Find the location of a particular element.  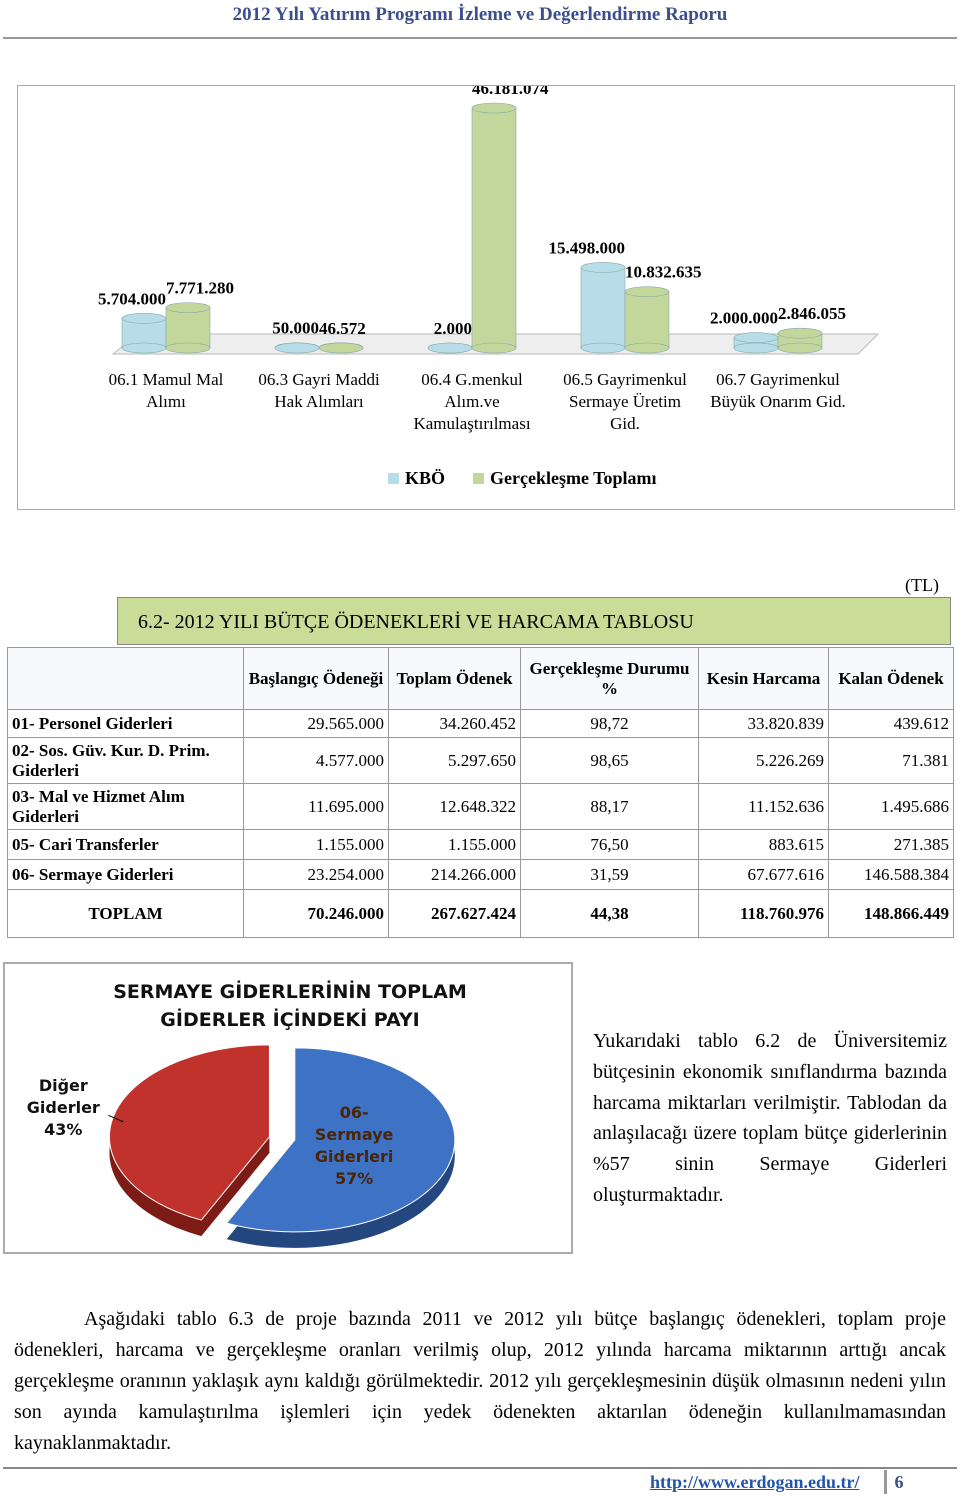

footer-link: http://www.erdogan.edu.tr/ is located at coordinates (755, 1482).